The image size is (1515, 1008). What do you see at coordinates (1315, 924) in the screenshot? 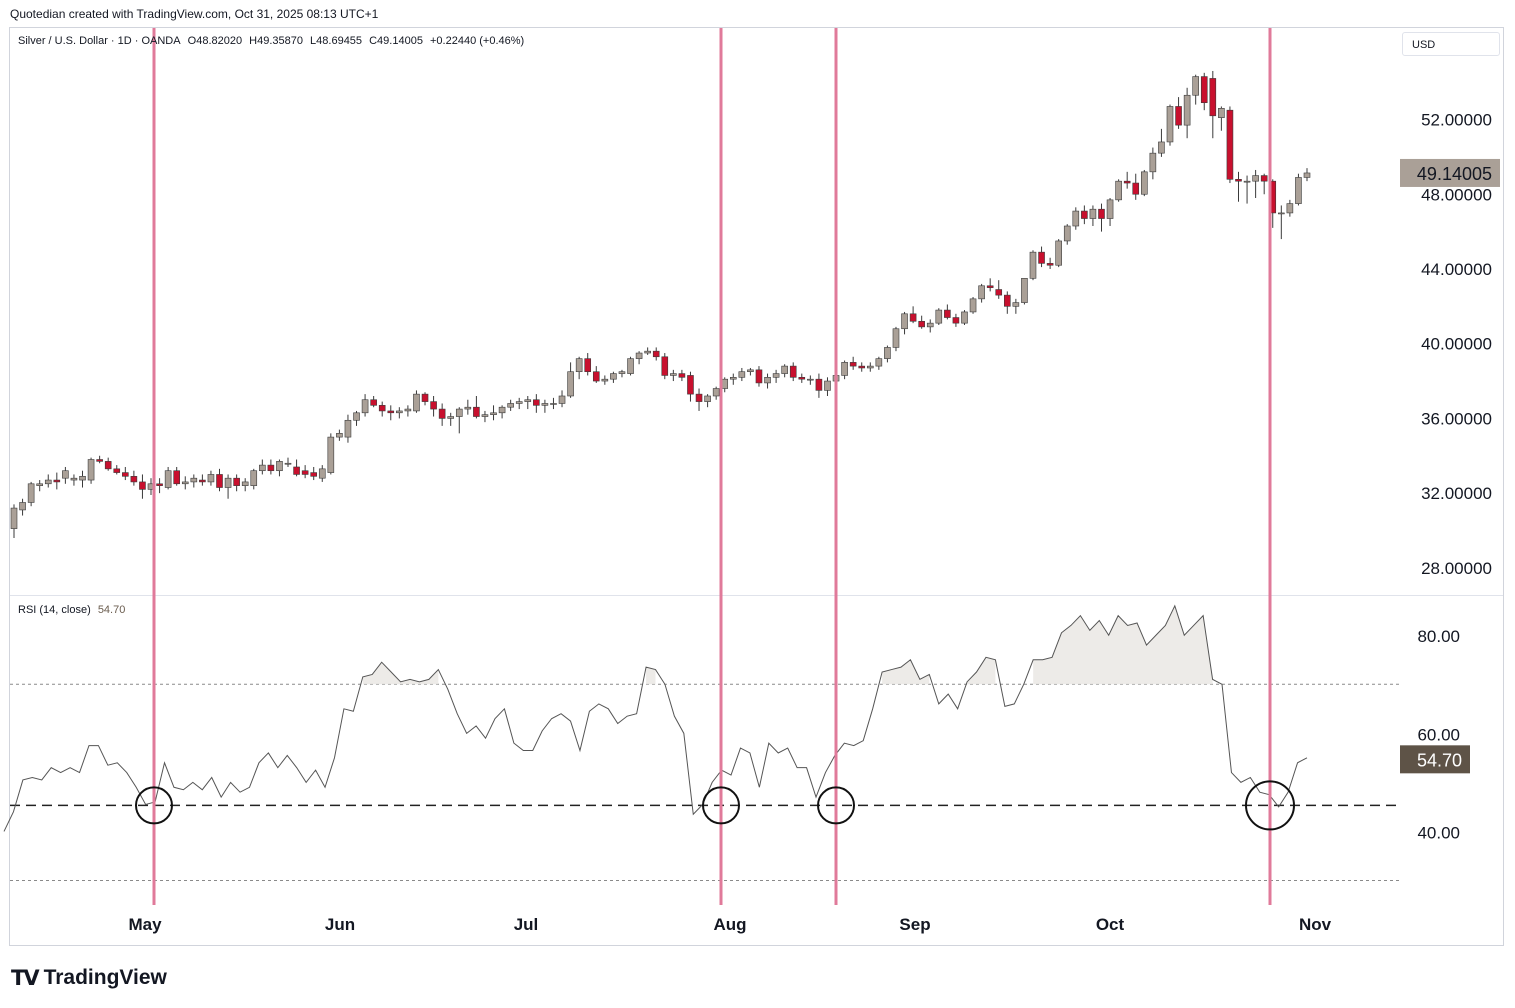
I see `x-tick-label: Nov` at bounding box center [1315, 924].